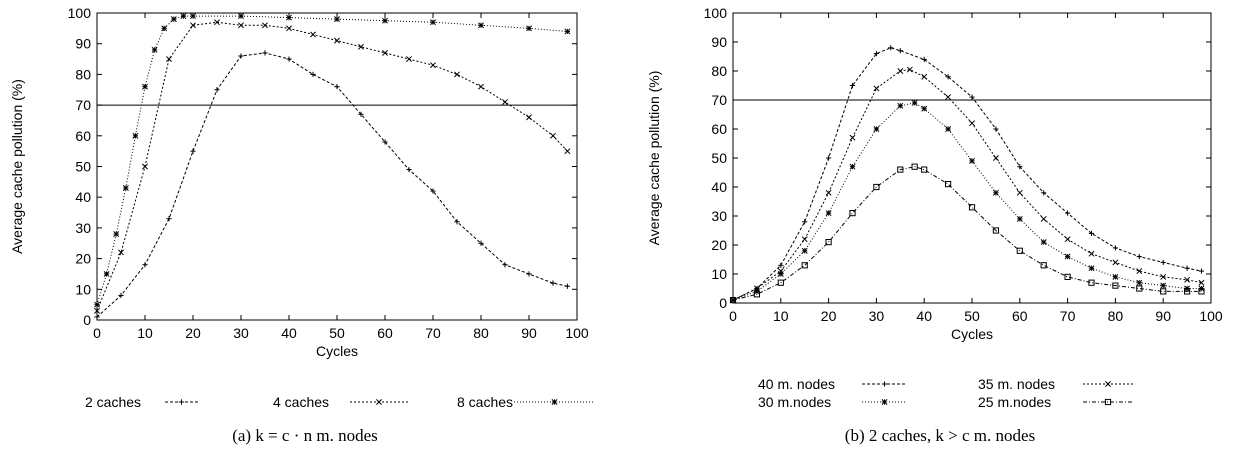 This screenshot has height=453, width=1233. Describe the element at coordinates (1020, 316) in the screenshot. I see `x-tick-label: 60` at that location.